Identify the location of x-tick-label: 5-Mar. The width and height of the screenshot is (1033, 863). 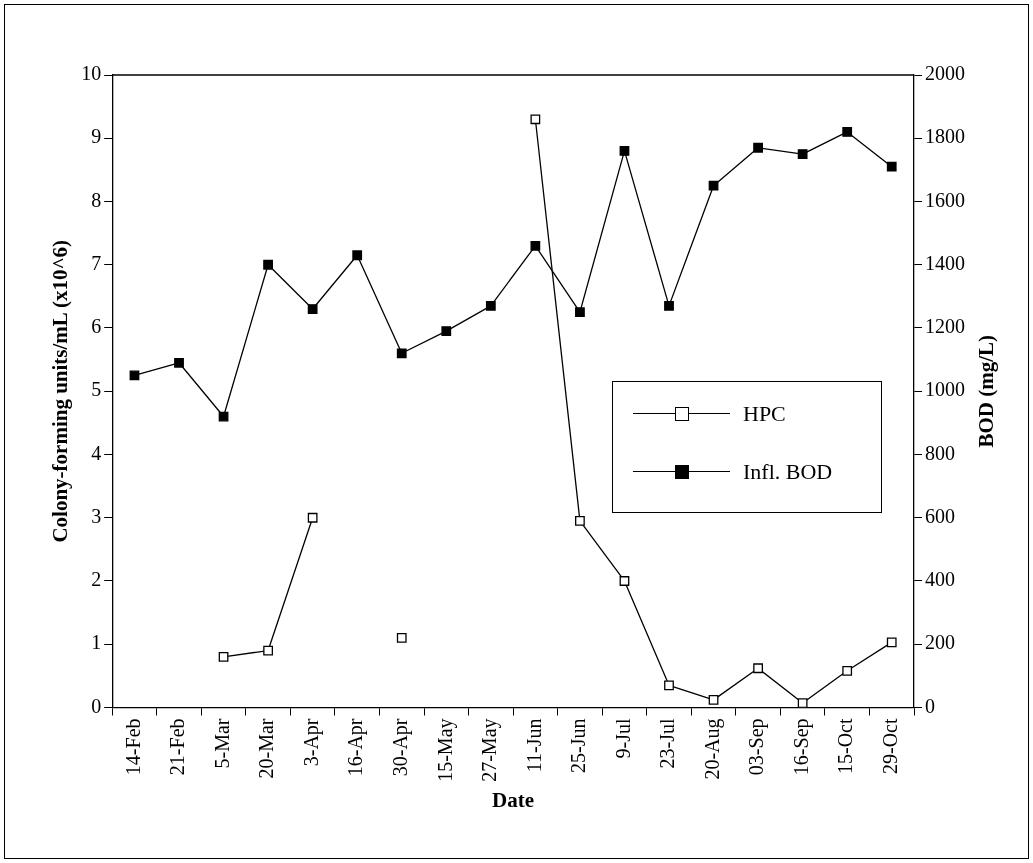
(221, 743).